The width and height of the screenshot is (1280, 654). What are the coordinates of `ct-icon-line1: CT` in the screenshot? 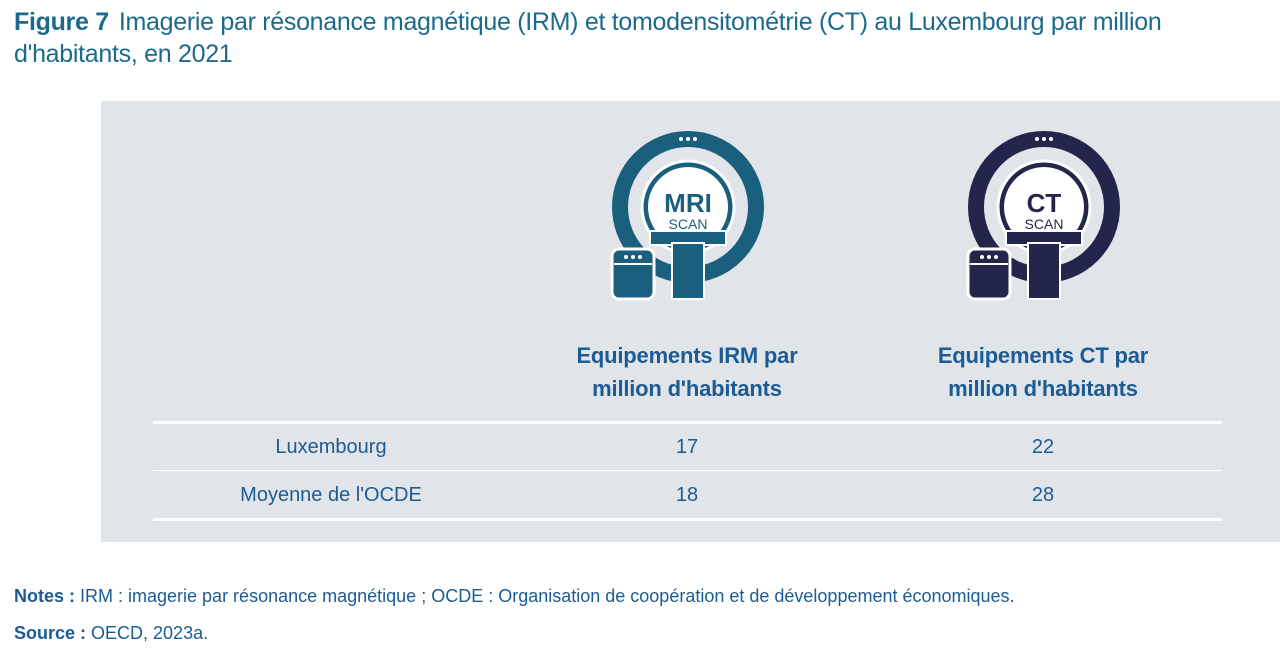 It's located at (1044, 203).